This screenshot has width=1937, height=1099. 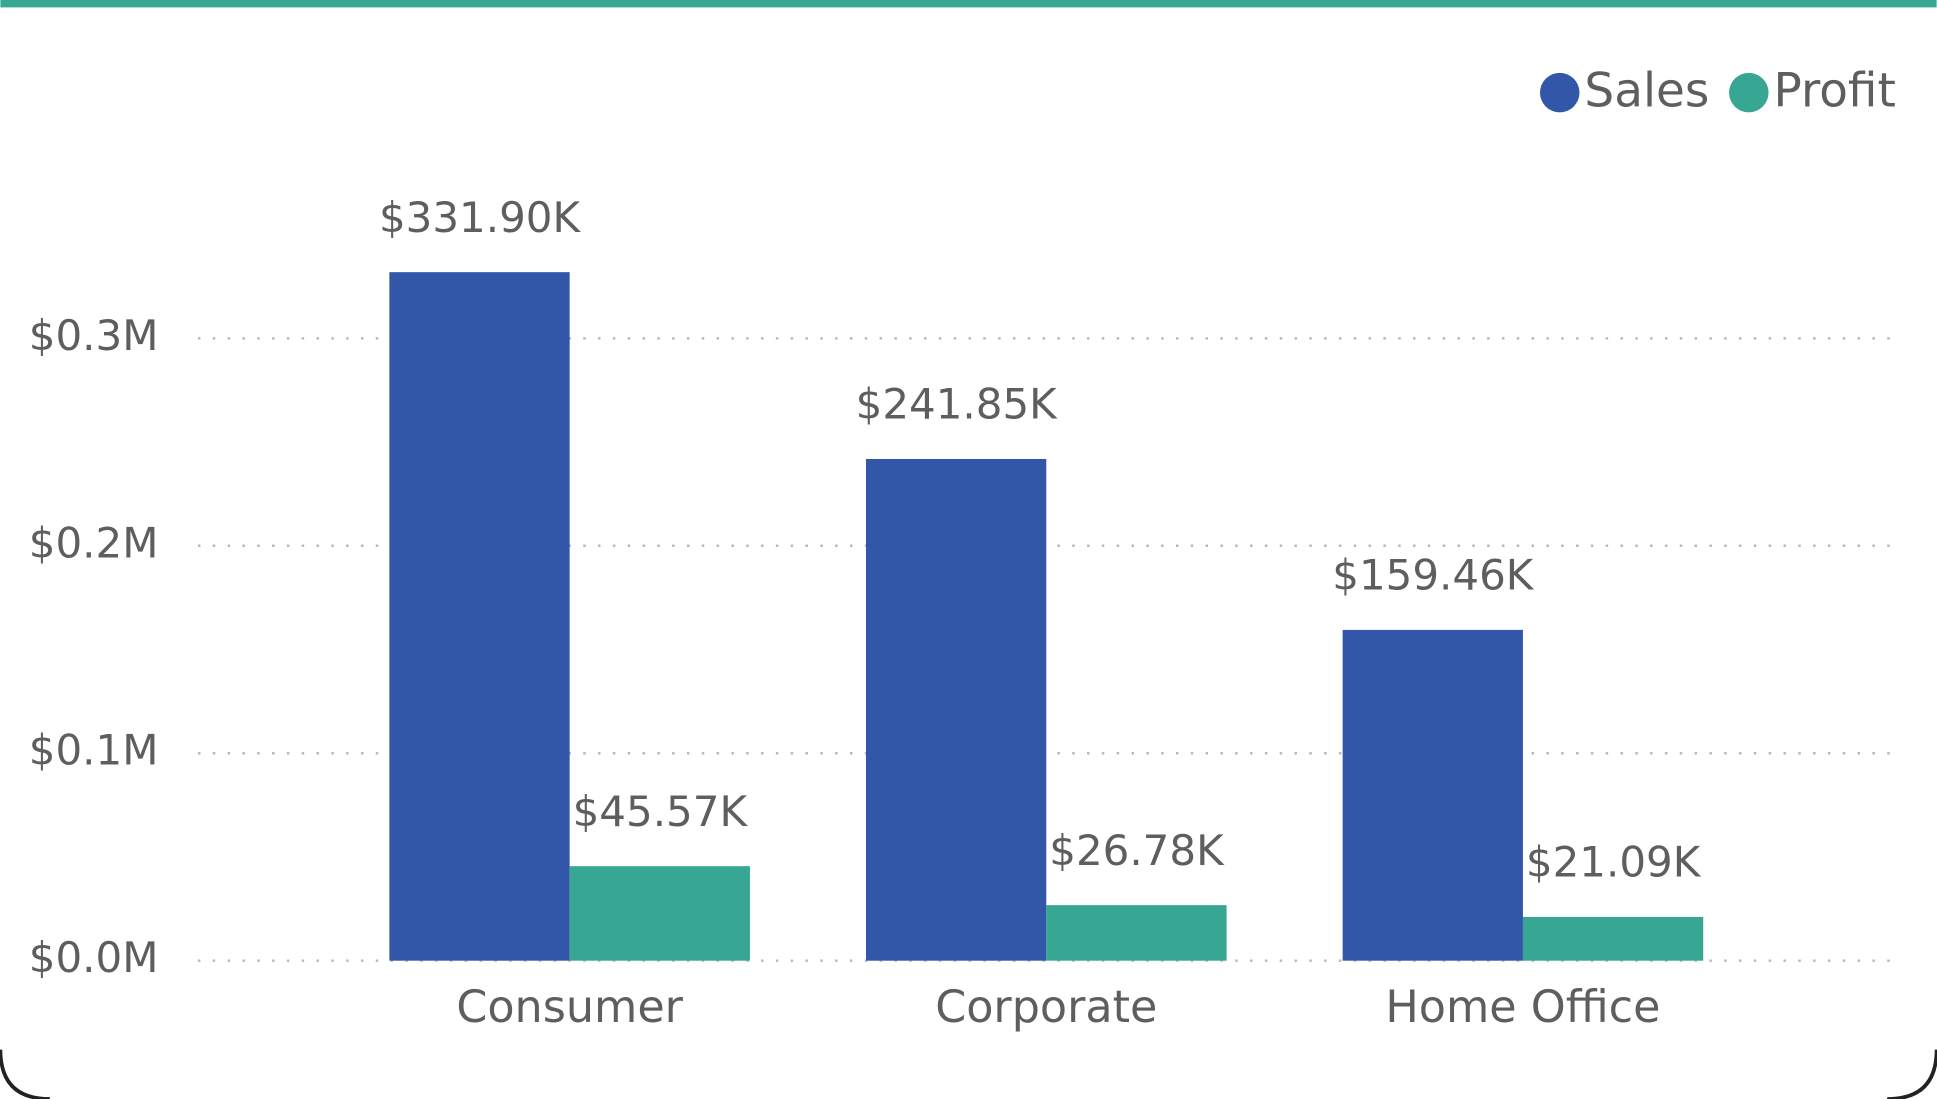 What do you see at coordinates (1614, 862) in the screenshot?
I see `value-label: $21.09K` at bounding box center [1614, 862].